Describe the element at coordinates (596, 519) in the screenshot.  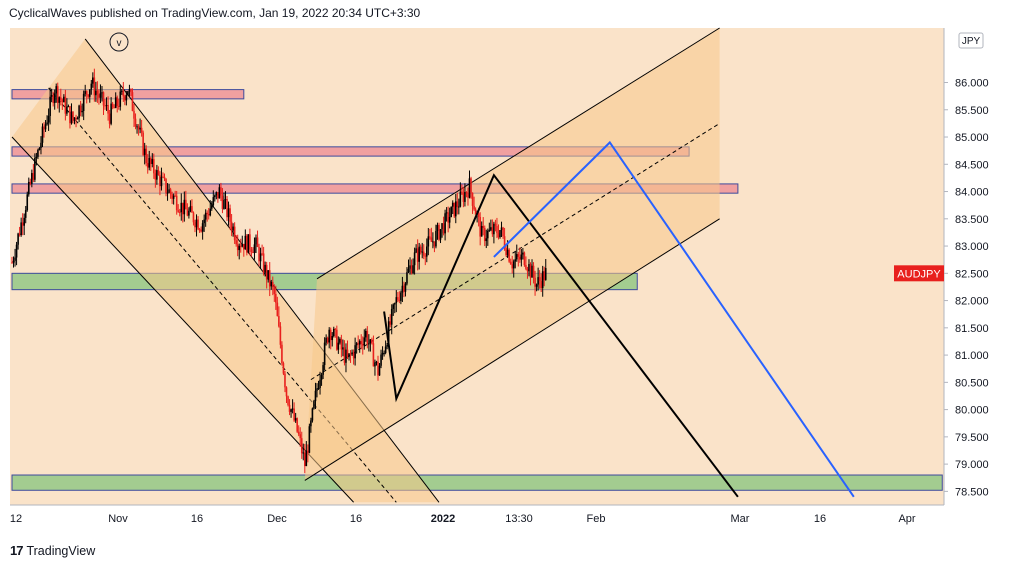
I see `time-tick-label: Feb` at that location.